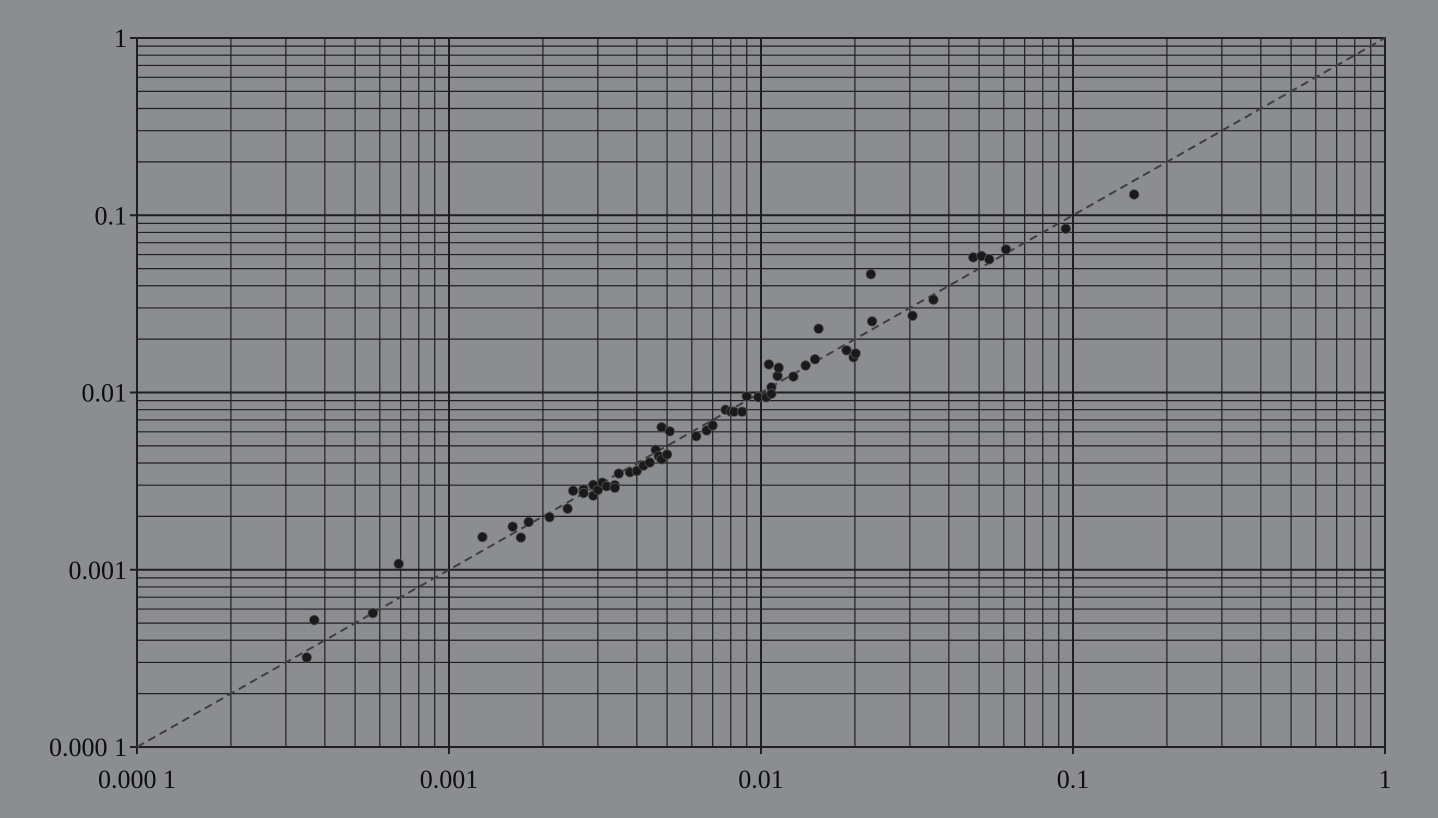 This screenshot has height=818, width=1438. I want to click on x-tick-label: 0.01, so click(761, 779).